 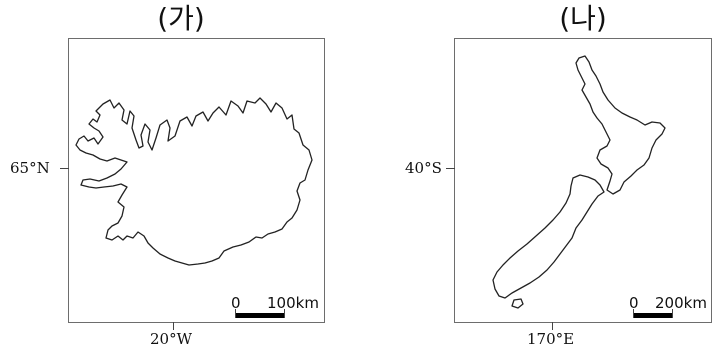 What do you see at coordinates (285, 313) in the screenshot?
I see `scale-bar-a-right-end` at bounding box center [285, 313].